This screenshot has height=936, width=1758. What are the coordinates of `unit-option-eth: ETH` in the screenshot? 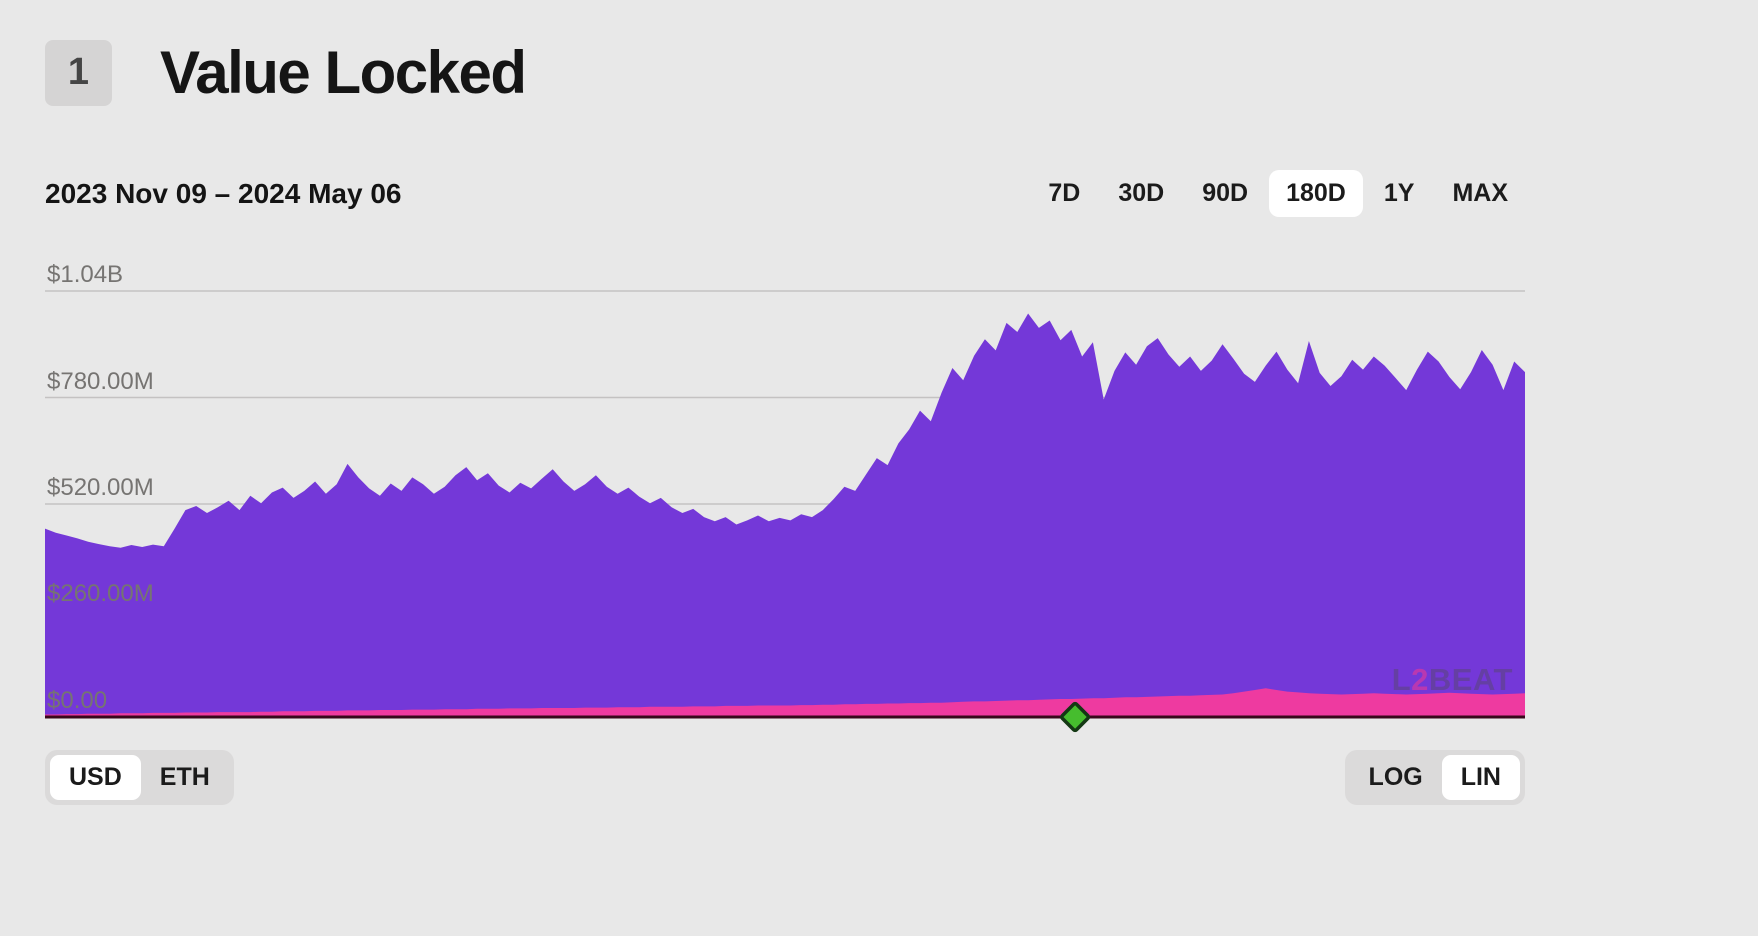 It's located at (185, 777).